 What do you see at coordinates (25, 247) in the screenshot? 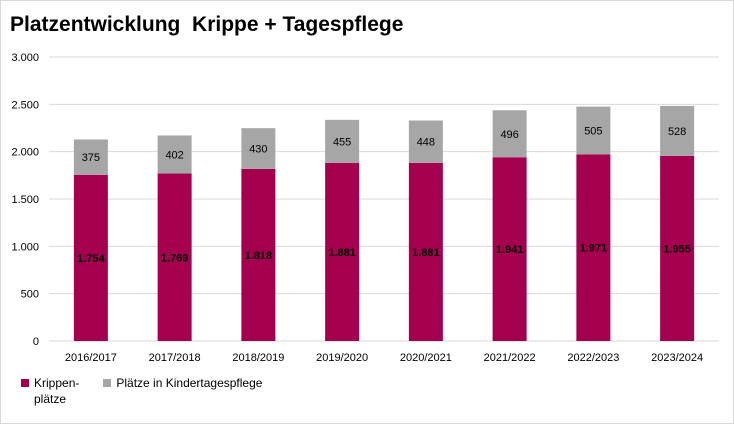
I see `y-tick-label: 1.000` at bounding box center [25, 247].